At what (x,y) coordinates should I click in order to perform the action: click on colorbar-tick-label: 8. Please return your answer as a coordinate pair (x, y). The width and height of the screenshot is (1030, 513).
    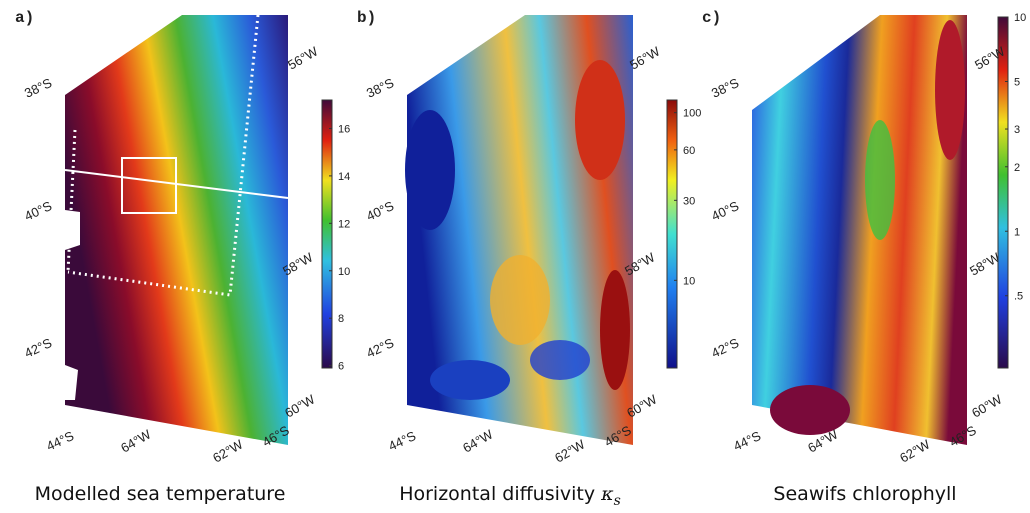
    Looking at the image, I should click on (341, 319).